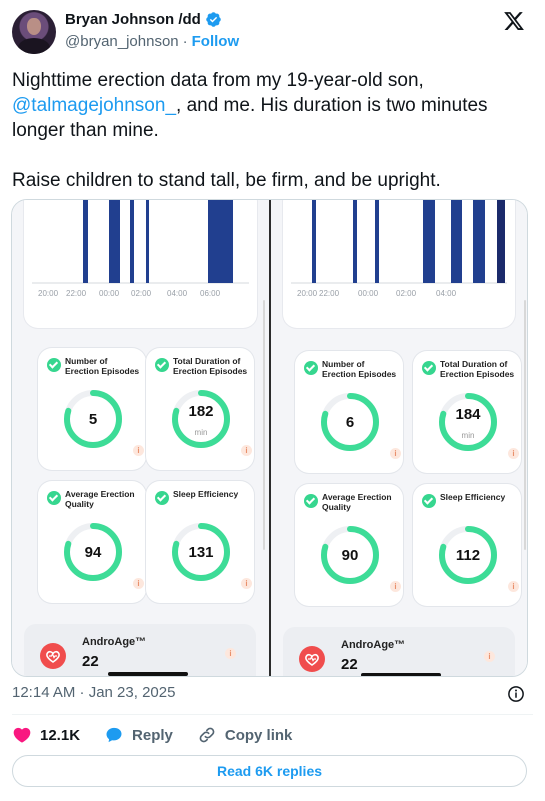  I want to click on author-handle-row: @bryan_johnson · Follow, so click(152, 41).